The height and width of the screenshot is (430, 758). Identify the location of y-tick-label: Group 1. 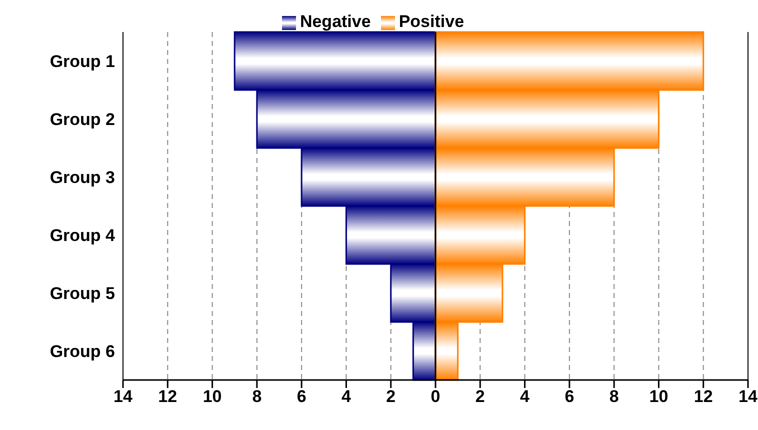
(82, 62).